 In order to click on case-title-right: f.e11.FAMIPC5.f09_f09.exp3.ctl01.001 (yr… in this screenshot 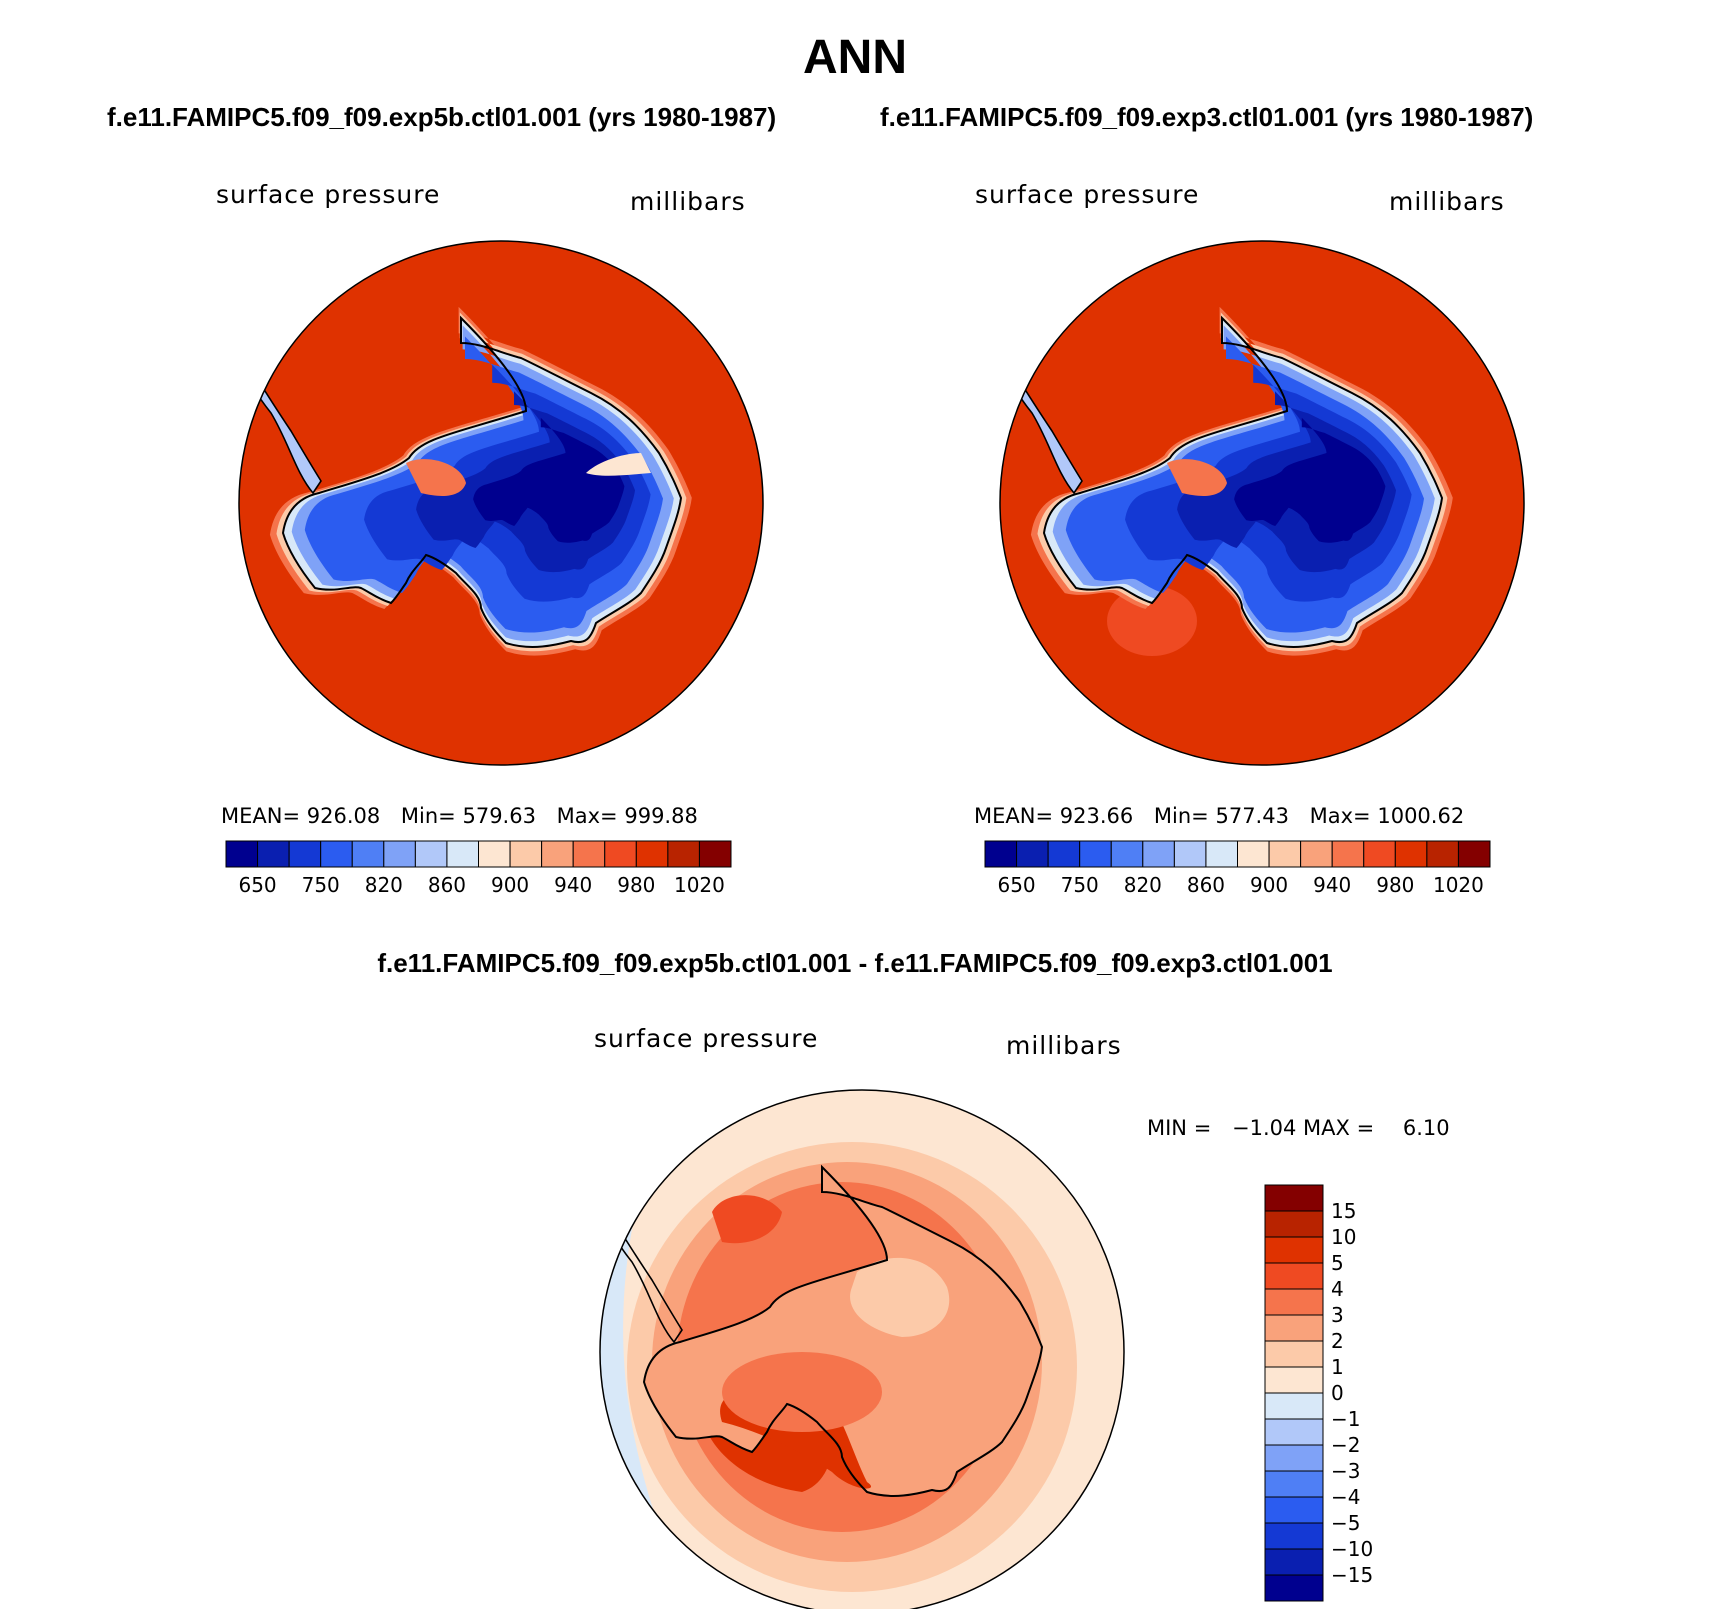, I will do `click(1207, 117)`.